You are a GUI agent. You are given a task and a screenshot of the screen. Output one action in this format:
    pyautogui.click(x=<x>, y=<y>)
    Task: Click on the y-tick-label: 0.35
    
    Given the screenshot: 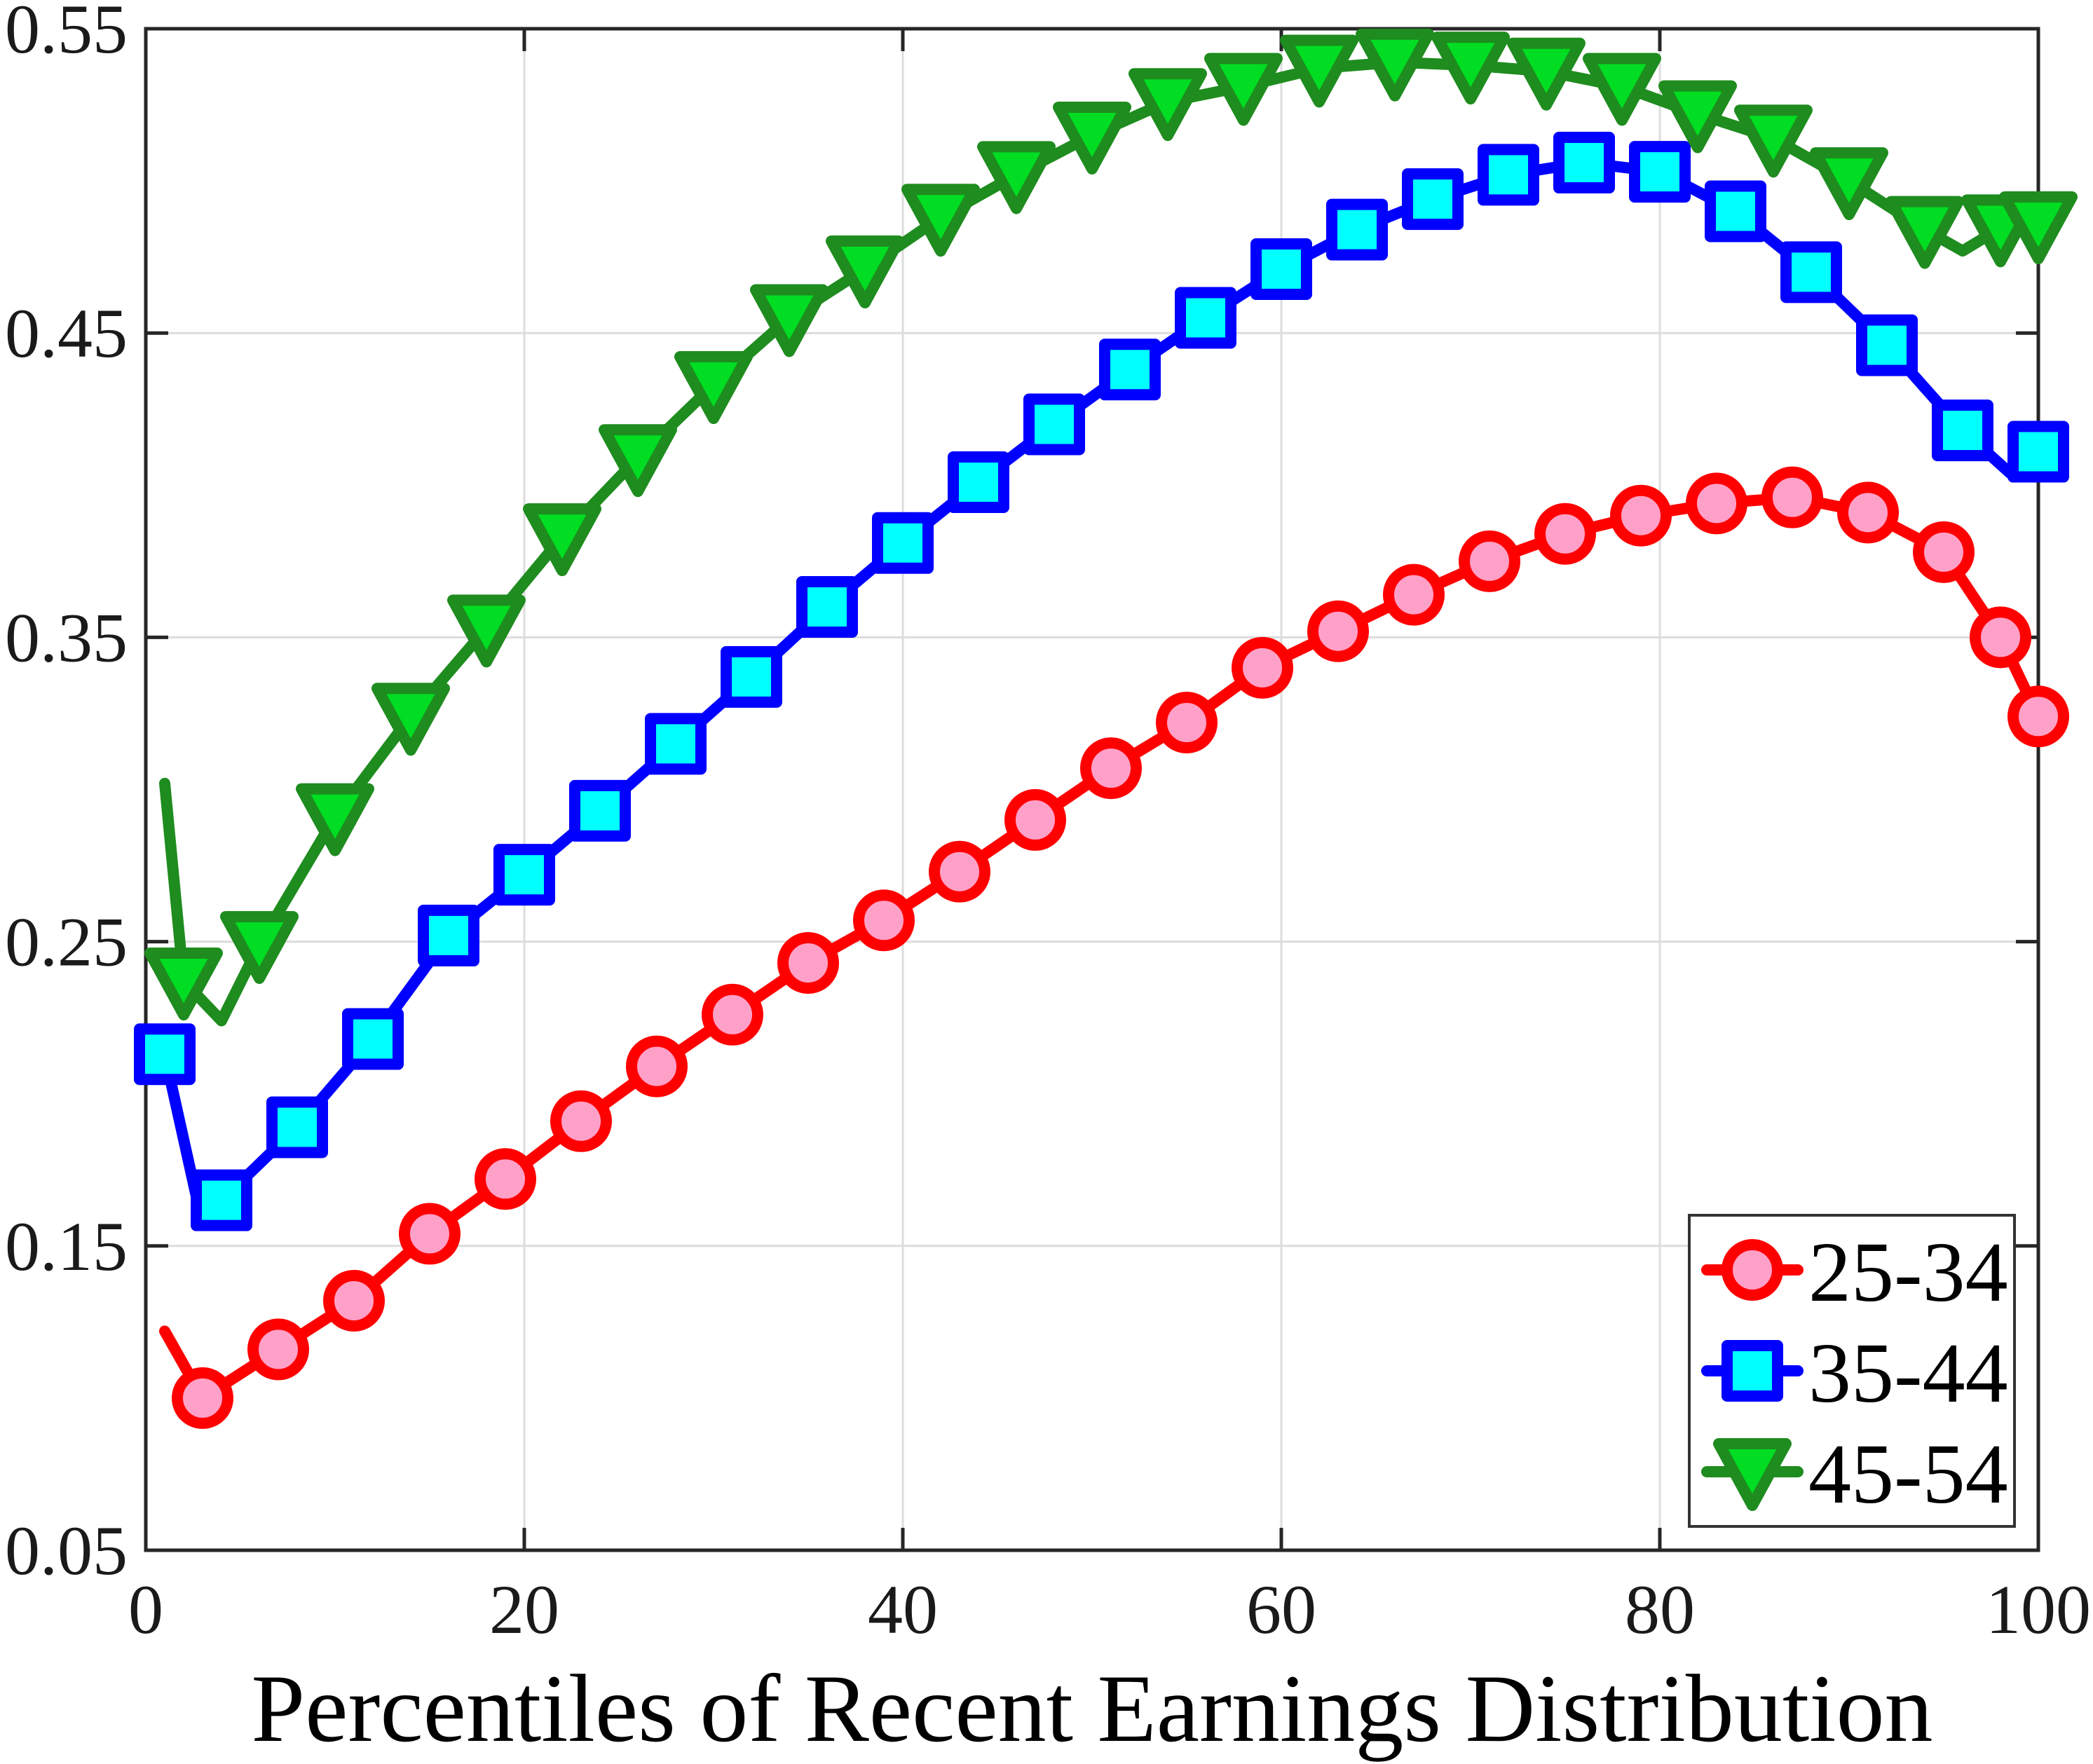 What is the action you would take?
    pyautogui.click(x=67, y=637)
    